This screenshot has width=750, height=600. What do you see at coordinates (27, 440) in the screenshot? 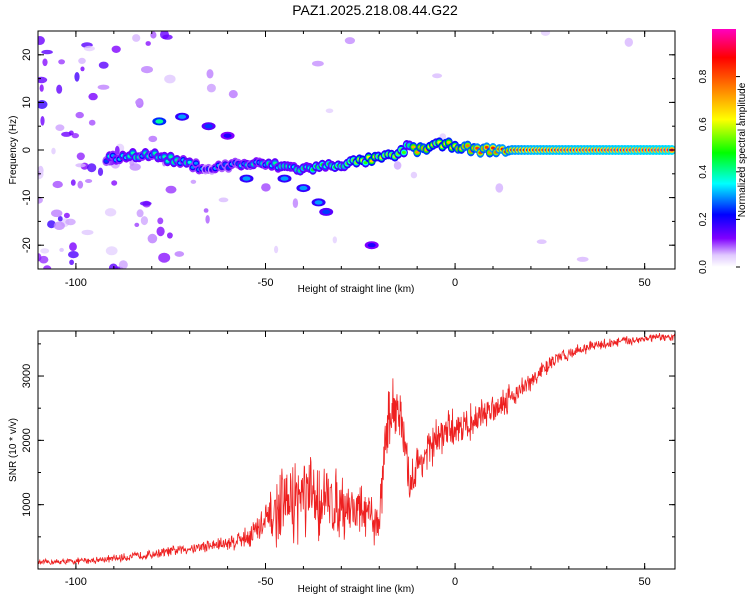
I see `y-tick-label: 2000` at bounding box center [27, 440].